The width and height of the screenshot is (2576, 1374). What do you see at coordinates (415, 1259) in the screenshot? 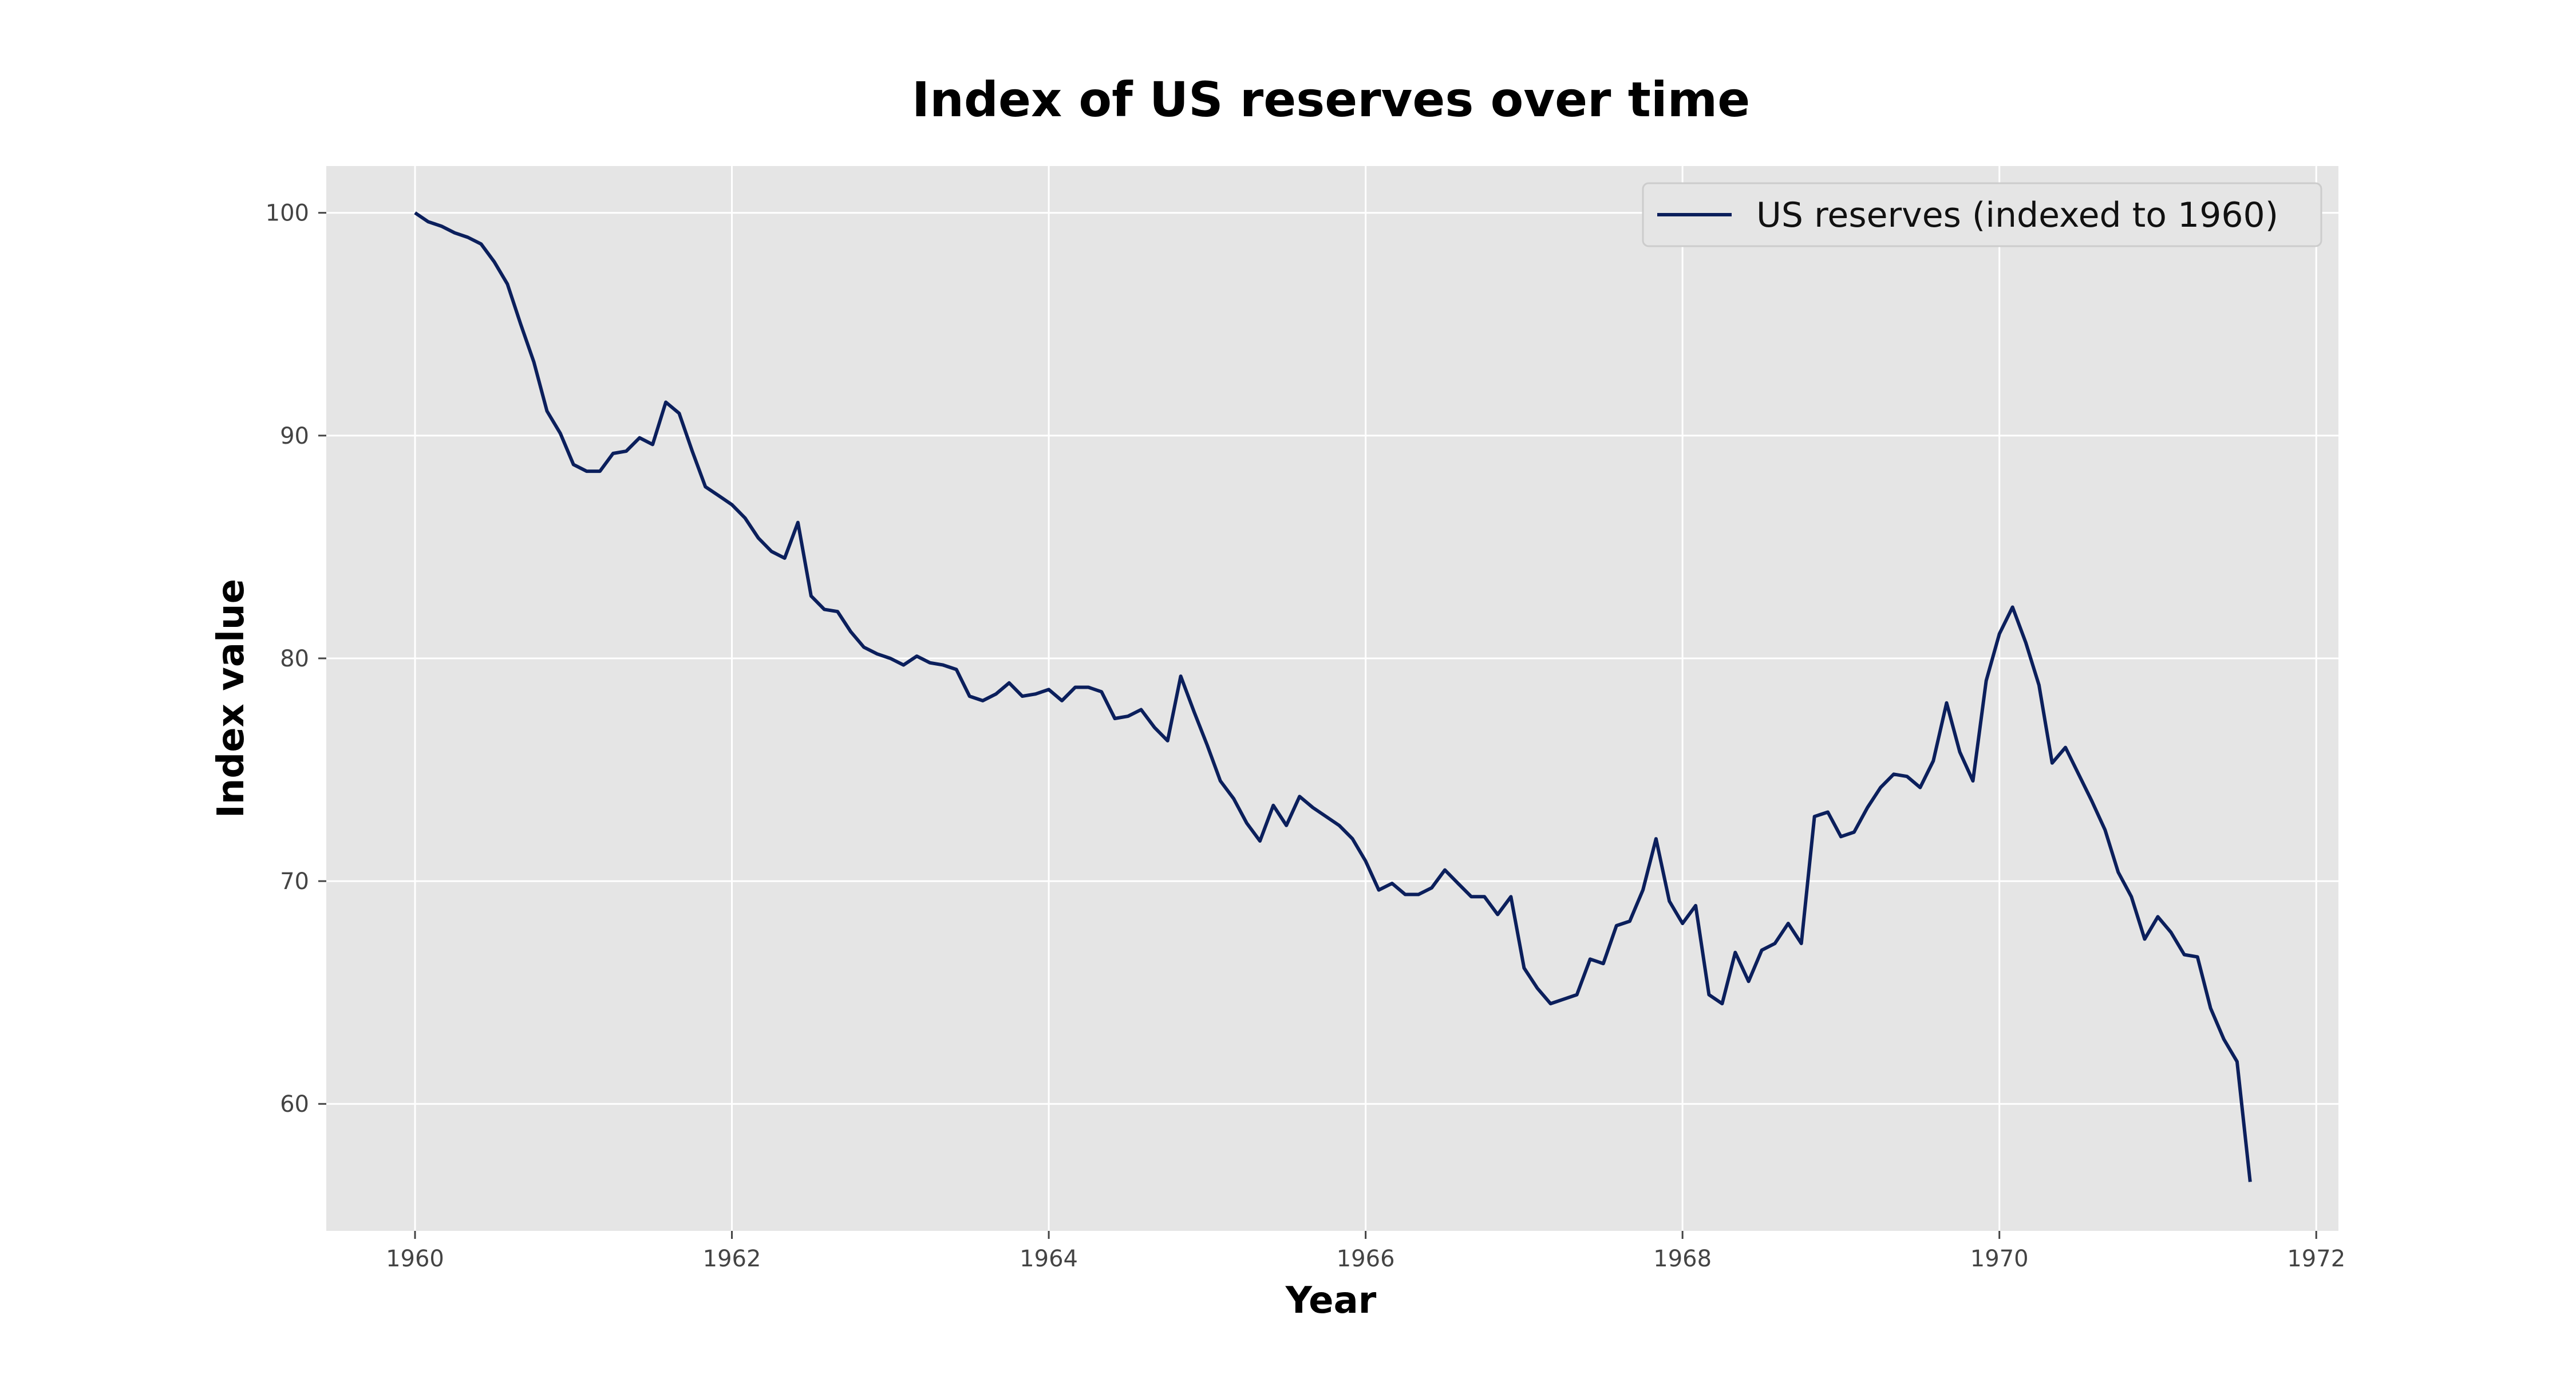
I see `x-tick-label: 1960` at bounding box center [415, 1259].